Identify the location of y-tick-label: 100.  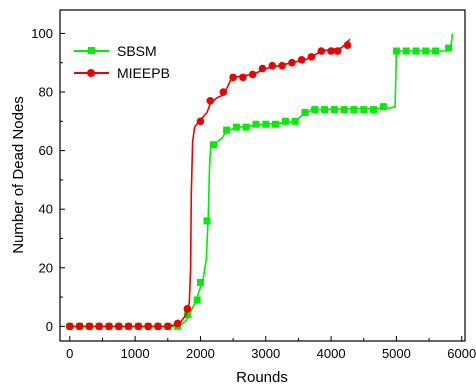
(42, 33).